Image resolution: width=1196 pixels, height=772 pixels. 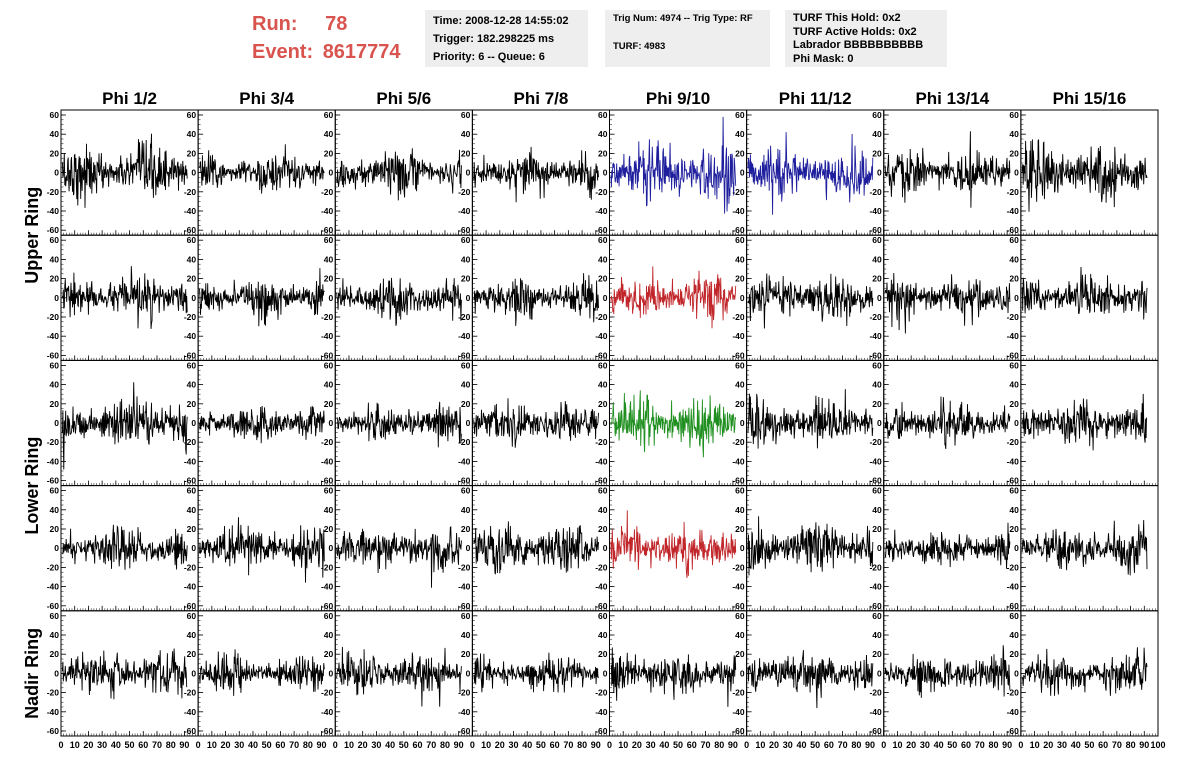 What do you see at coordinates (678, 98) in the screenshot?
I see `column-title: Phi 9/10` at bounding box center [678, 98].